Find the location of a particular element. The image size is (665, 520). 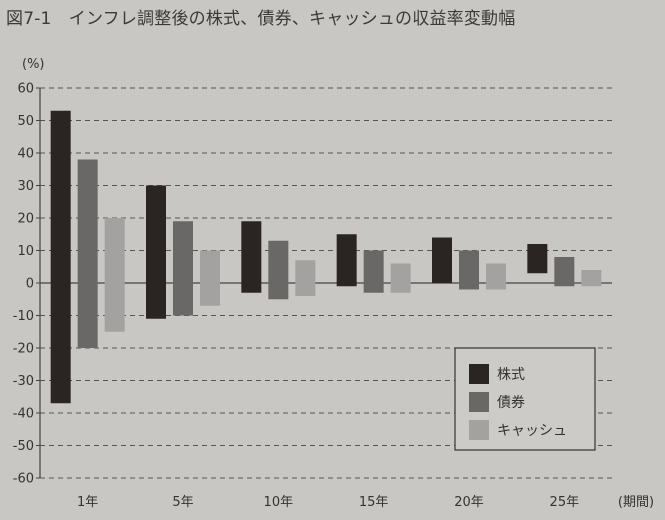

bar-株式-5年 is located at coordinates (156, 252).